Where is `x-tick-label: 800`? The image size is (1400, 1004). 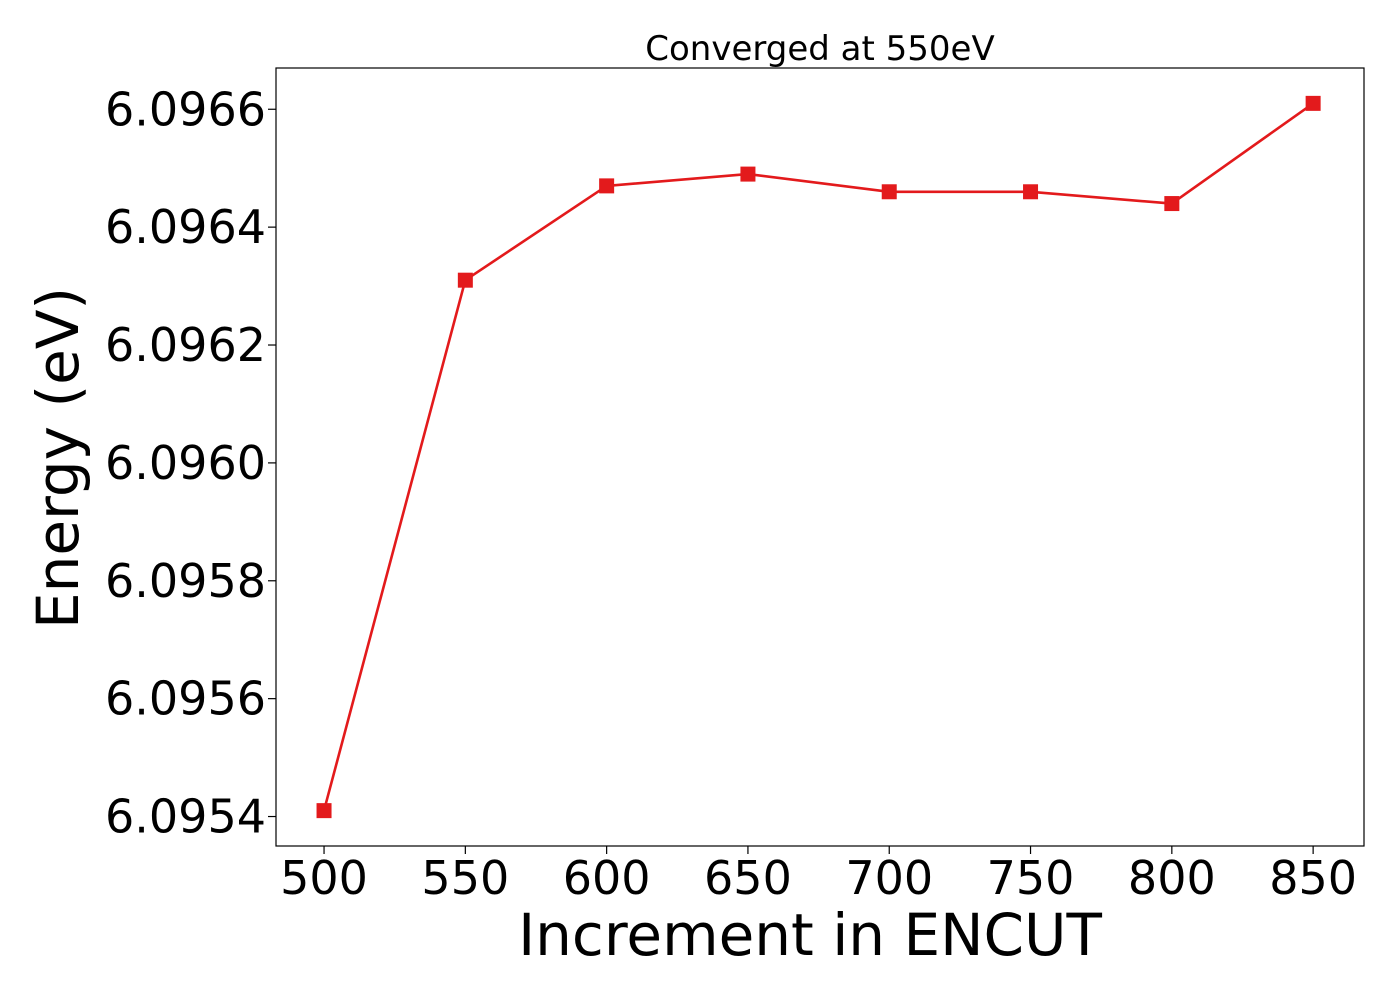
x-tick-label: 800 is located at coordinates (1172, 878).